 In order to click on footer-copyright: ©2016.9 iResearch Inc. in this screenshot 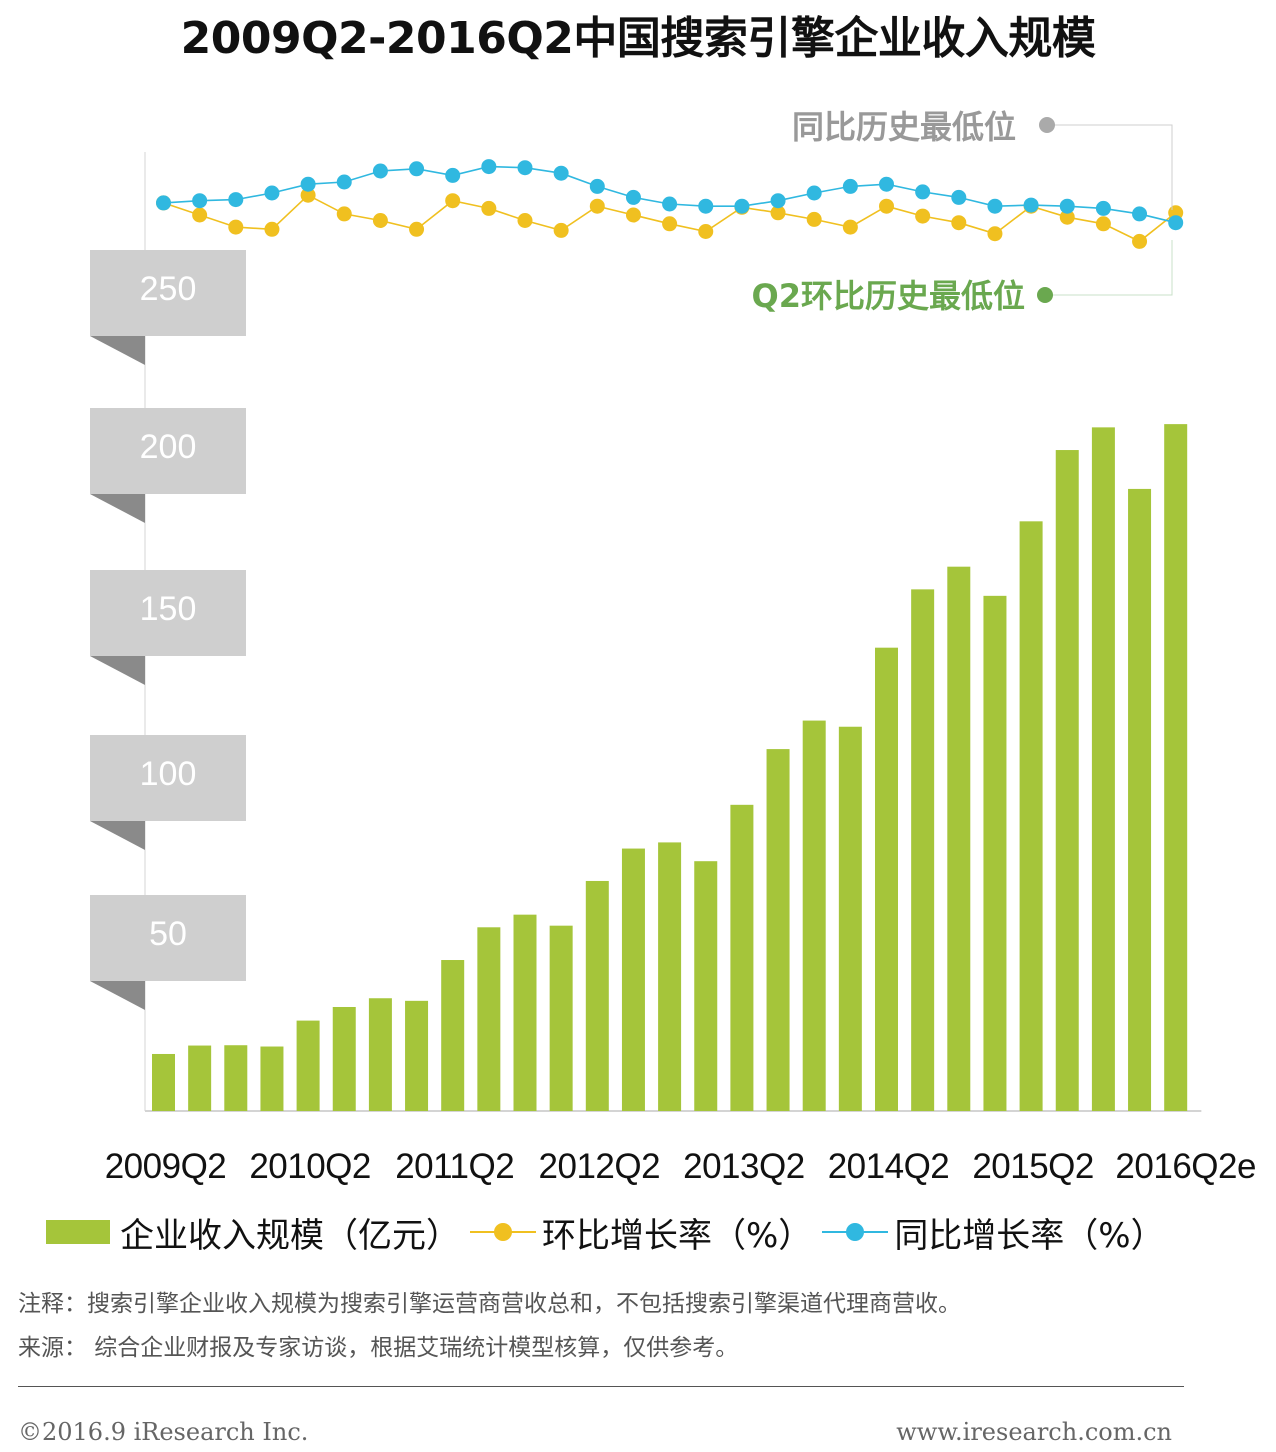, I will do `click(163, 1432)`.